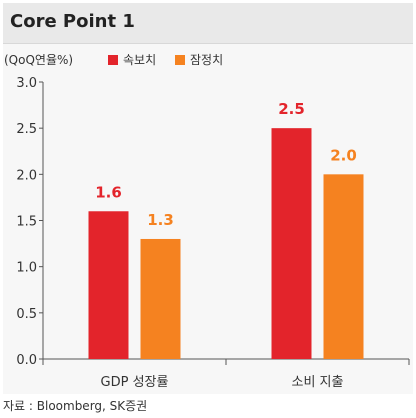 The width and height of the screenshot is (416, 418). What do you see at coordinates (343, 155) in the screenshot?
I see `data-label: 2.0` at bounding box center [343, 155].